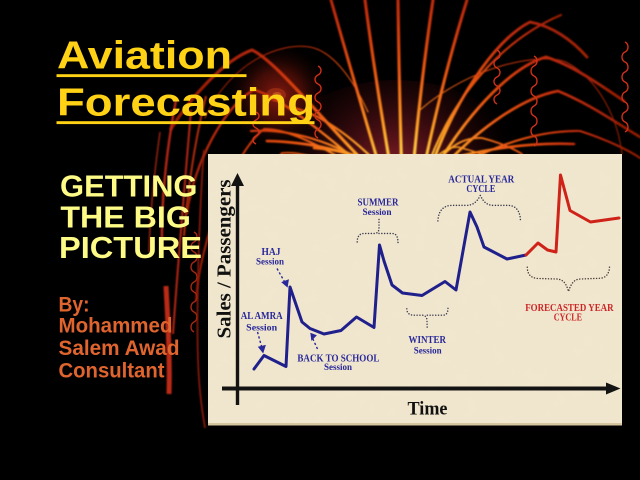 This screenshot has height=480, width=640. I want to click on svg-text: AL AMRA, so click(262, 316).